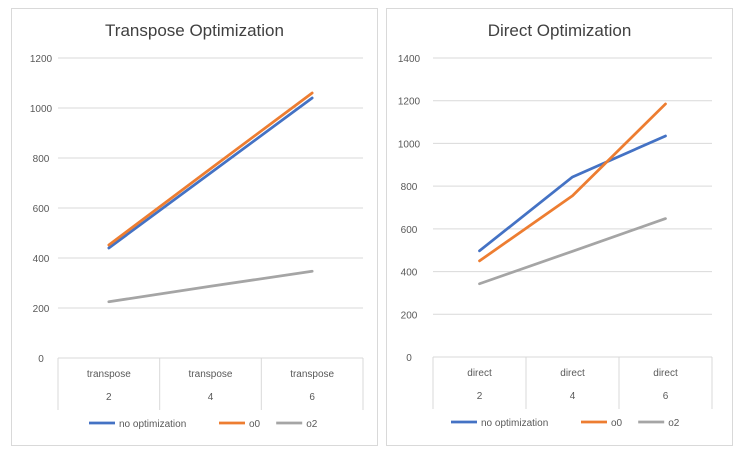  What do you see at coordinates (194, 30) in the screenshot?
I see `chart-title: Transpose Optimization` at bounding box center [194, 30].